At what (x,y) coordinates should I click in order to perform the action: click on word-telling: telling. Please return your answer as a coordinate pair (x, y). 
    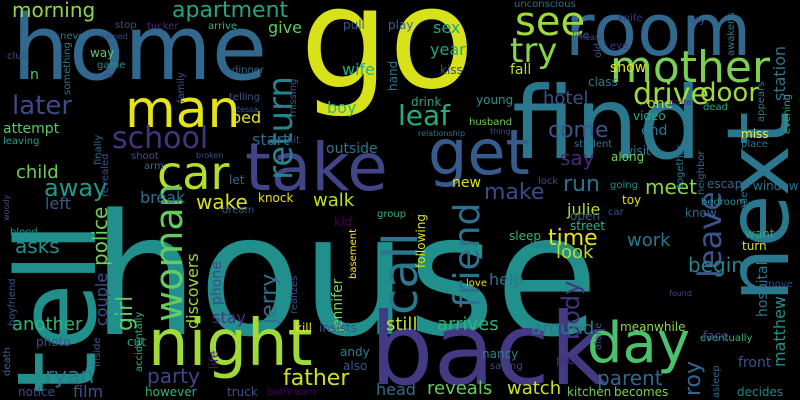
    Looking at the image, I should click on (245, 97).